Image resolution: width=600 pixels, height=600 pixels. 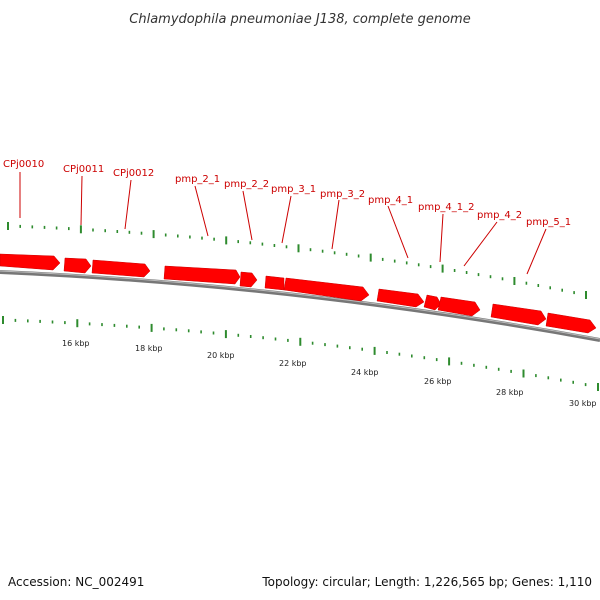 I want to click on bottom-tick-track, so click(x=300, y=353).